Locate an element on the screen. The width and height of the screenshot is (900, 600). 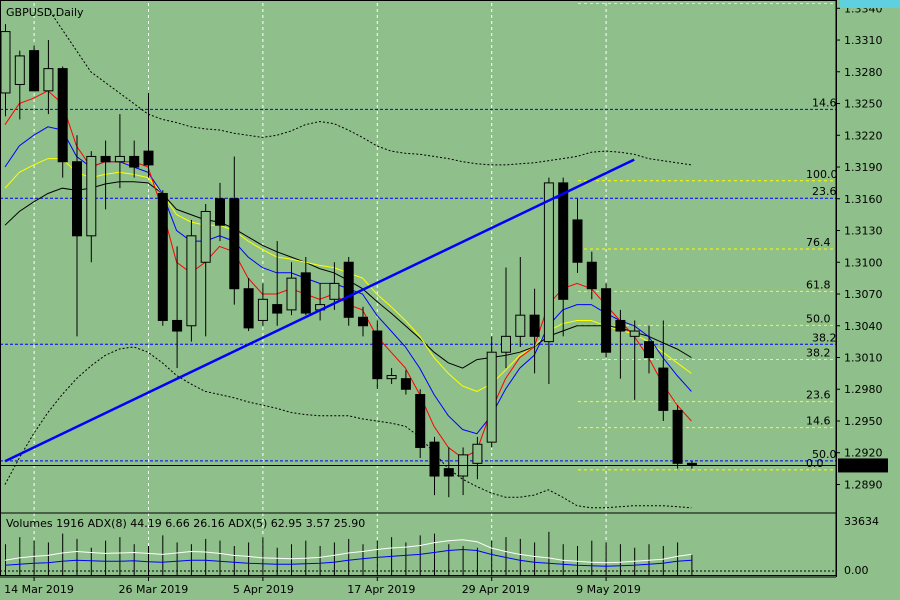
y-tick-label: 1.2920 is located at coordinates (863, 453).